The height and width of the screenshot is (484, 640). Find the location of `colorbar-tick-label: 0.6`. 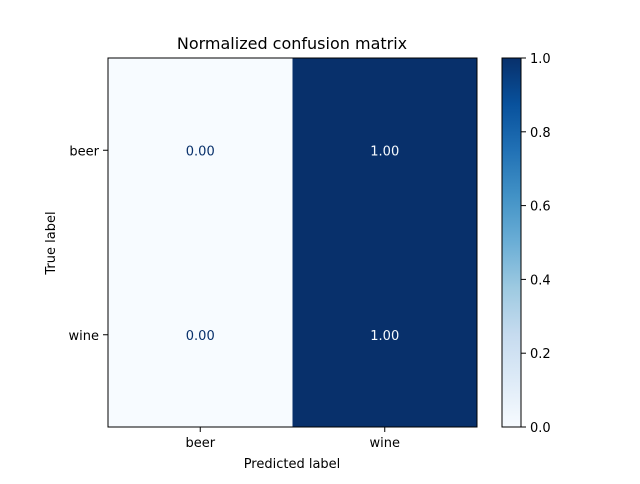

colorbar-tick-label: 0.6 is located at coordinates (540, 207).